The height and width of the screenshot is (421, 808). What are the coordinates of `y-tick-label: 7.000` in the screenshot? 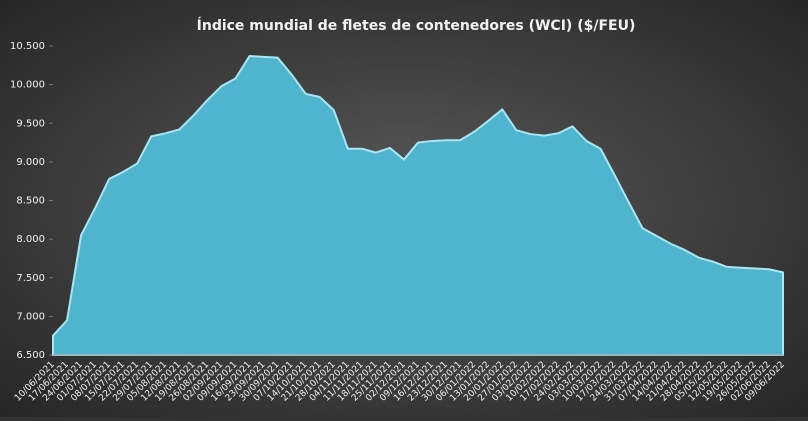 It's located at (30, 316).